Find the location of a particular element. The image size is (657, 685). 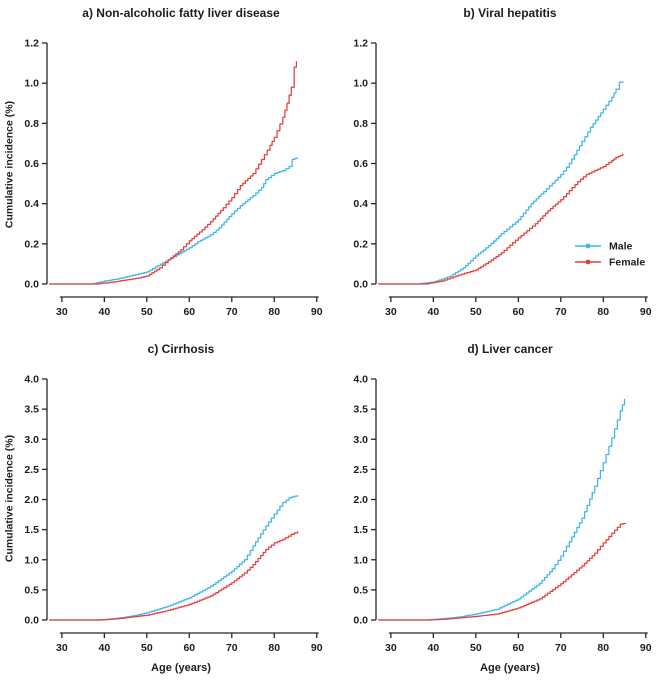

panel-d-title: d) Liver cancer is located at coordinates (510, 349).